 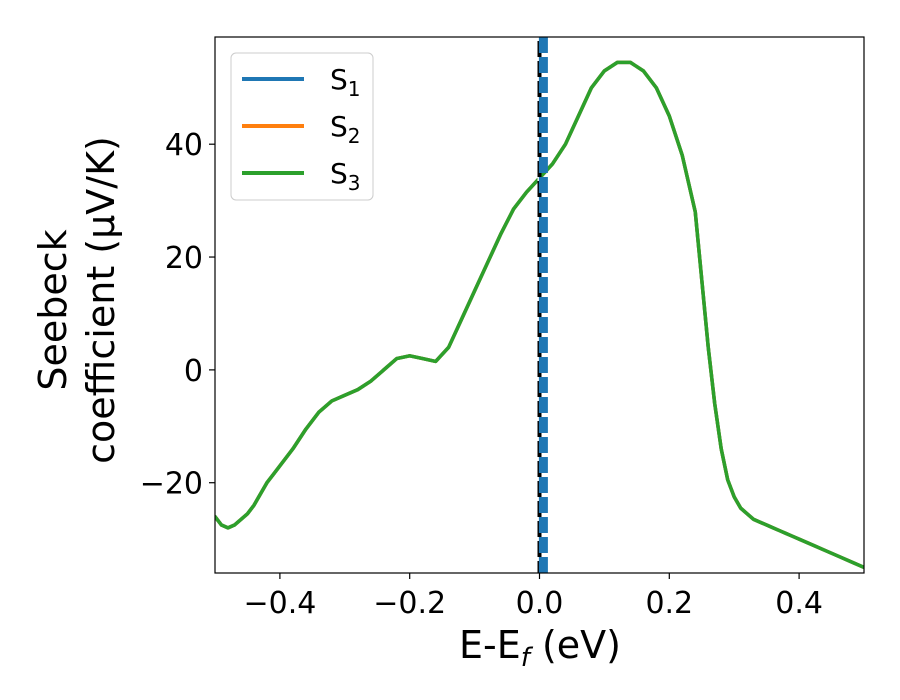 What do you see at coordinates (171, 484) in the screenshot?
I see `y-tick-label: −20` at bounding box center [171, 484].